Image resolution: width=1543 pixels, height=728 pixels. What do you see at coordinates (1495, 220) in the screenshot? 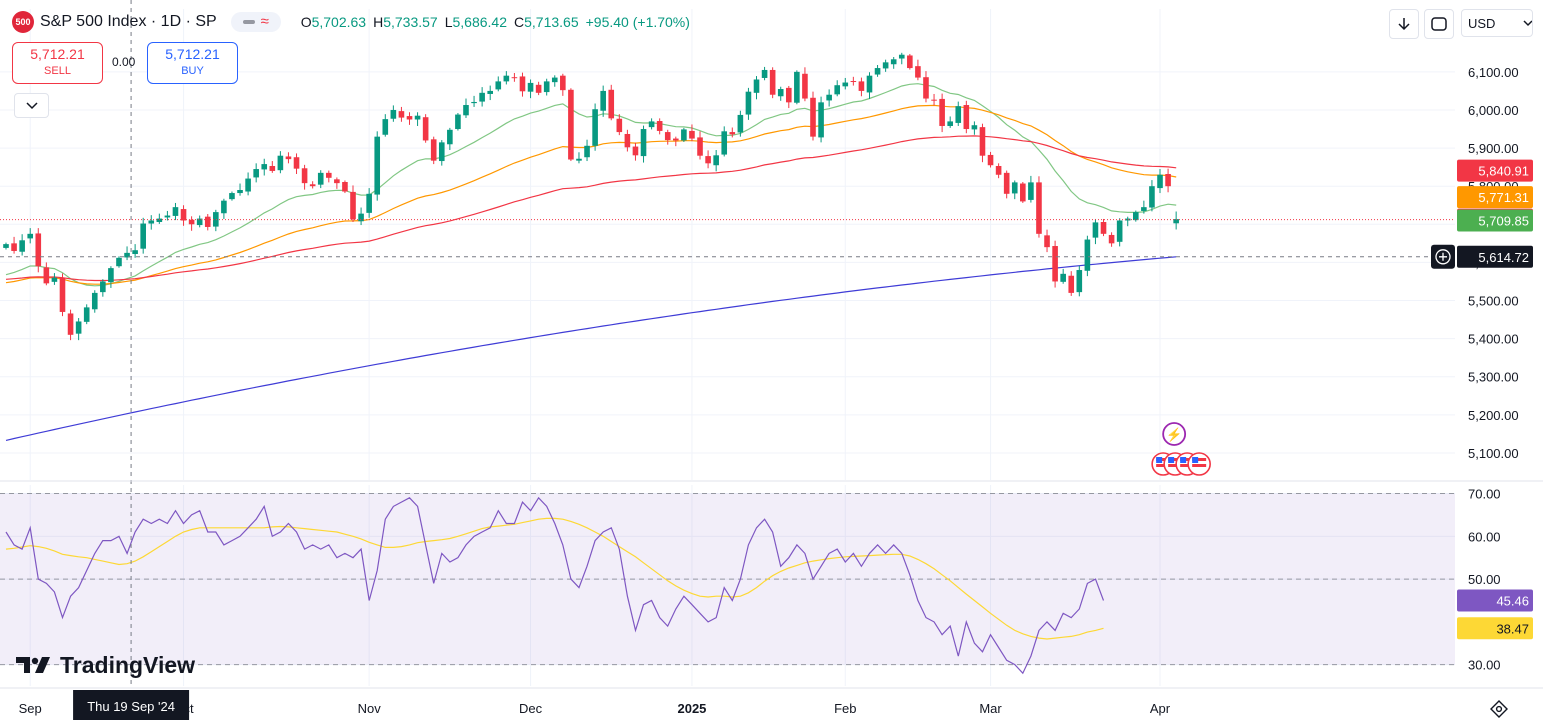
I see `price-tag-3-bg` at bounding box center [1495, 220].